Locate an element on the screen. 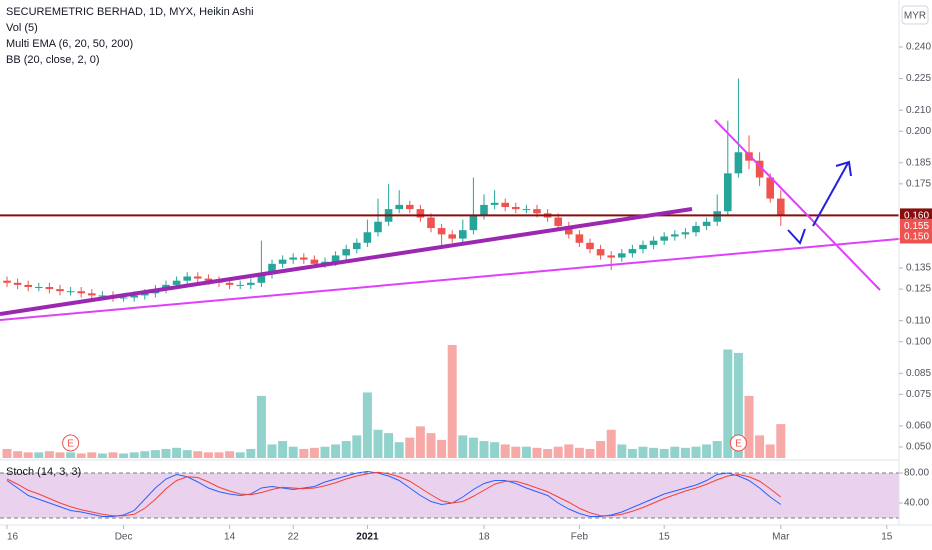 This screenshot has width=932, height=550. y-tick-label: 0.240 is located at coordinates (918, 47).